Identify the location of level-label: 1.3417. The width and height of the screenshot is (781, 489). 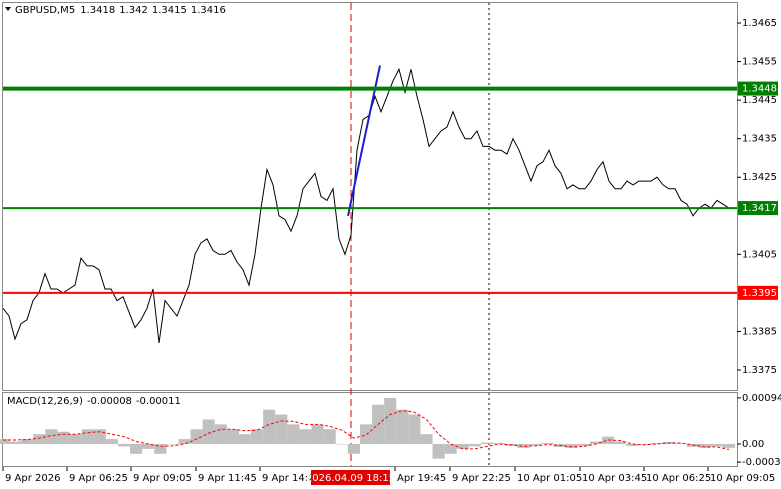
(759, 208).